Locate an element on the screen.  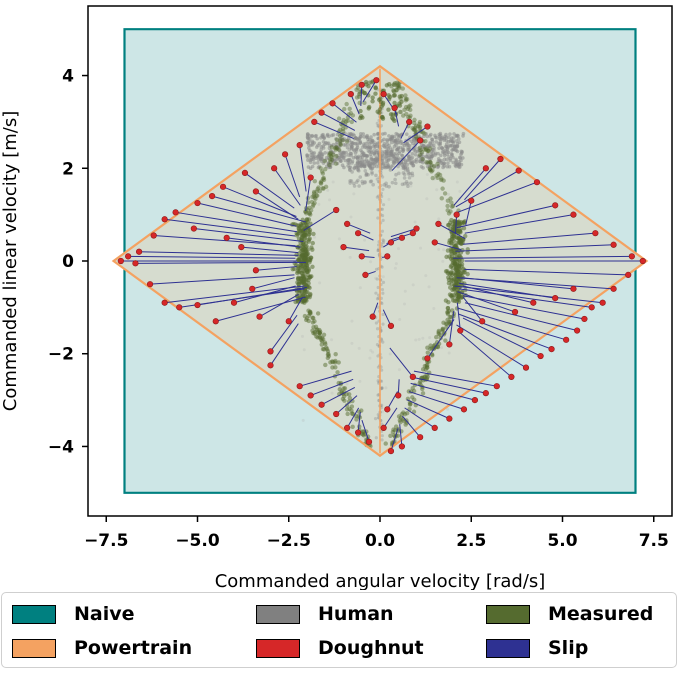
legend-swatch-human is located at coordinates (278, 614).